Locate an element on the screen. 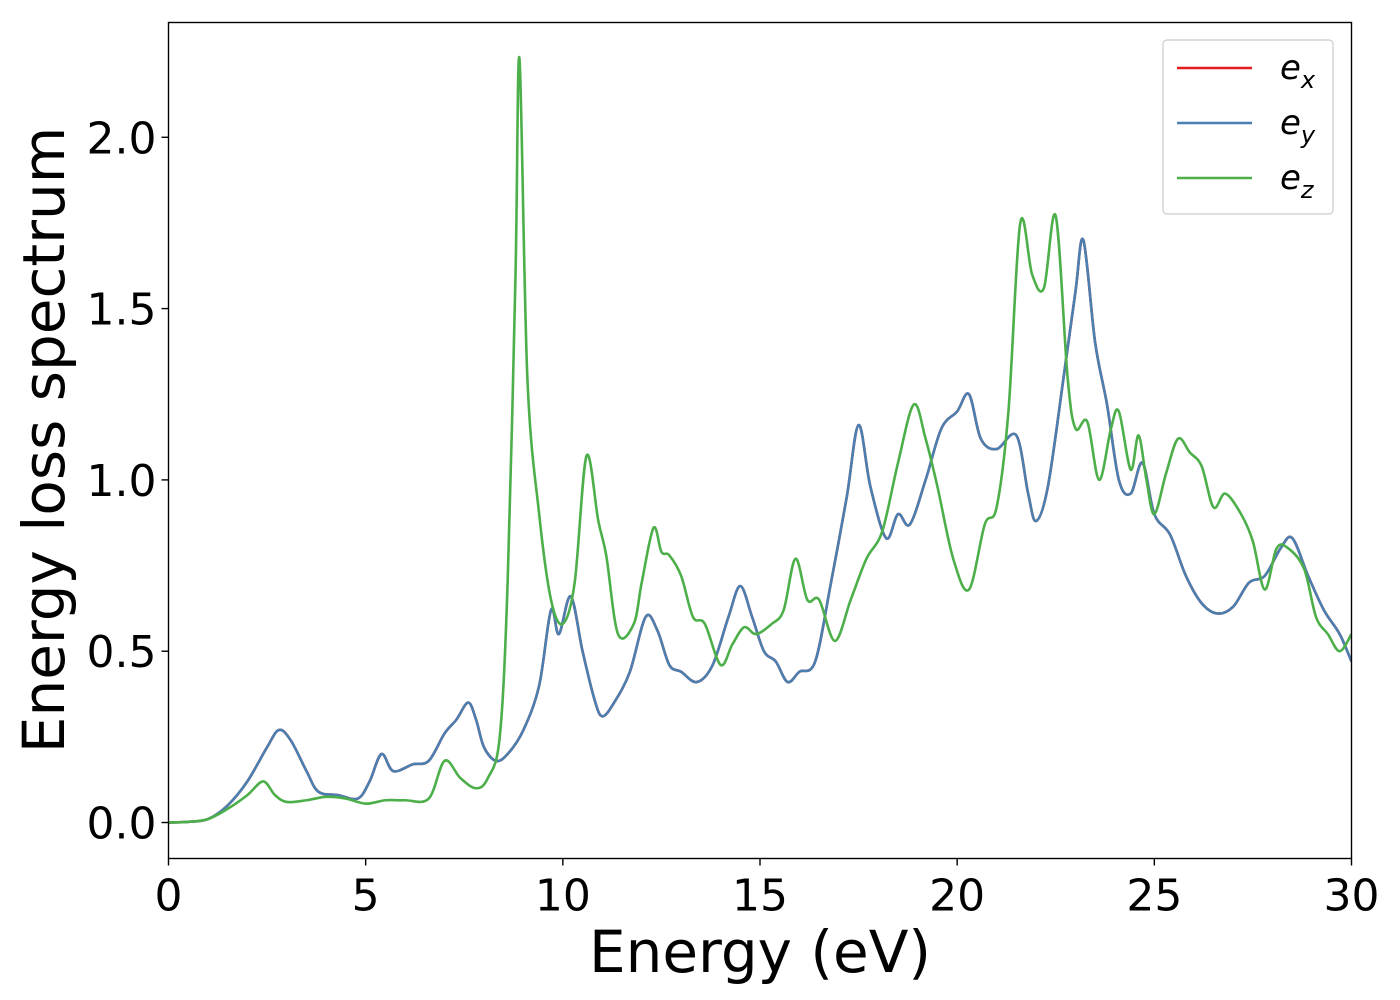 The image size is (1400, 1000). legend-label-z: ez is located at coordinates (1297, 181).